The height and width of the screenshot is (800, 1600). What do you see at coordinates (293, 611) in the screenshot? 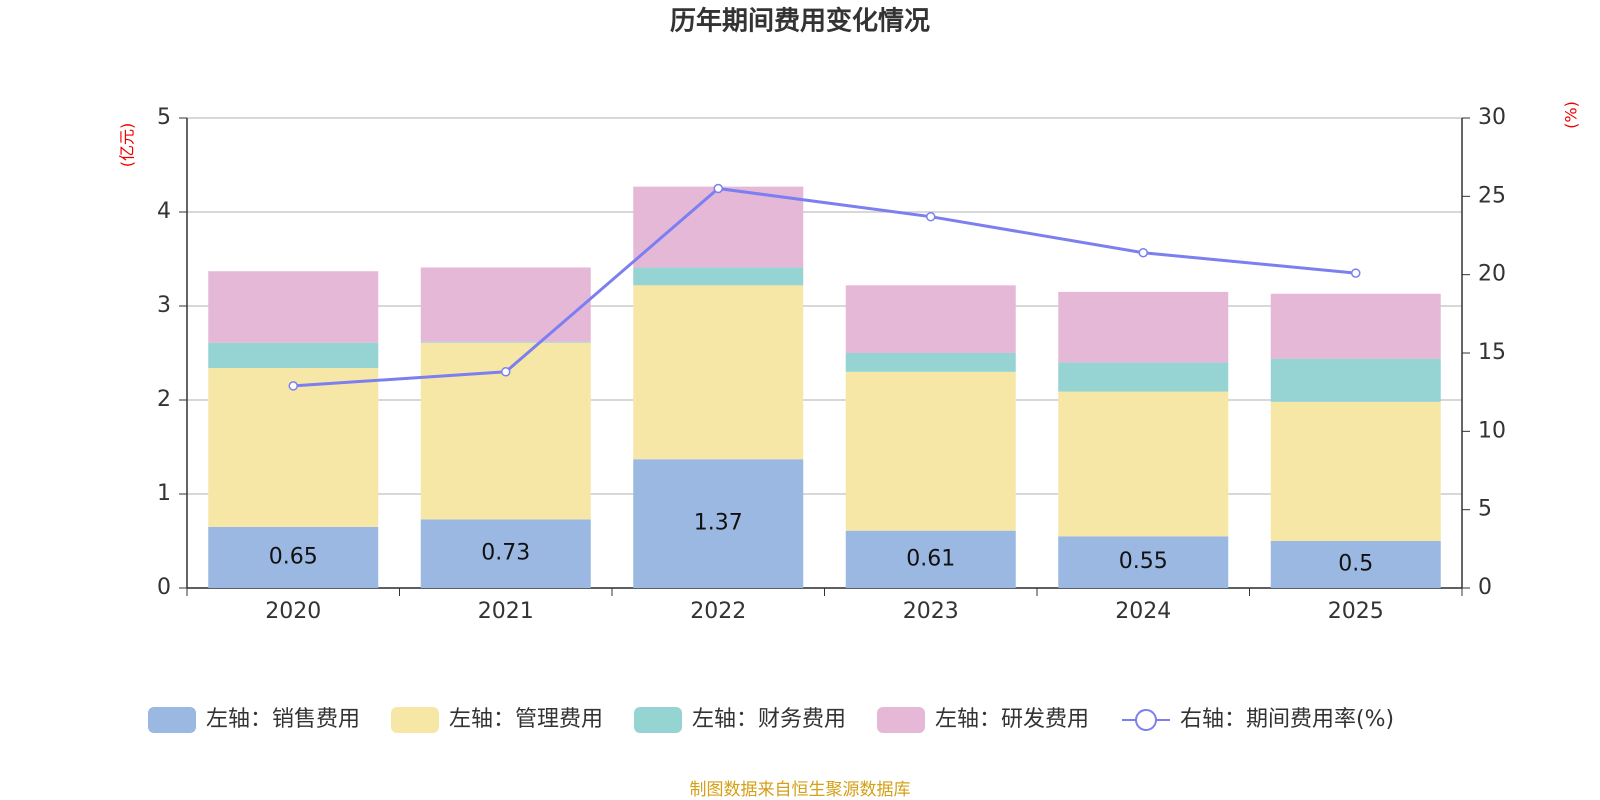
I see `x-tick-label: 2020` at bounding box center [293, 611].